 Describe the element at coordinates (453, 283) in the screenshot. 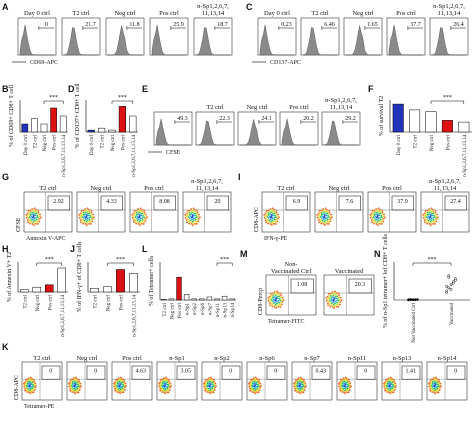

I see `data-point` at that location.